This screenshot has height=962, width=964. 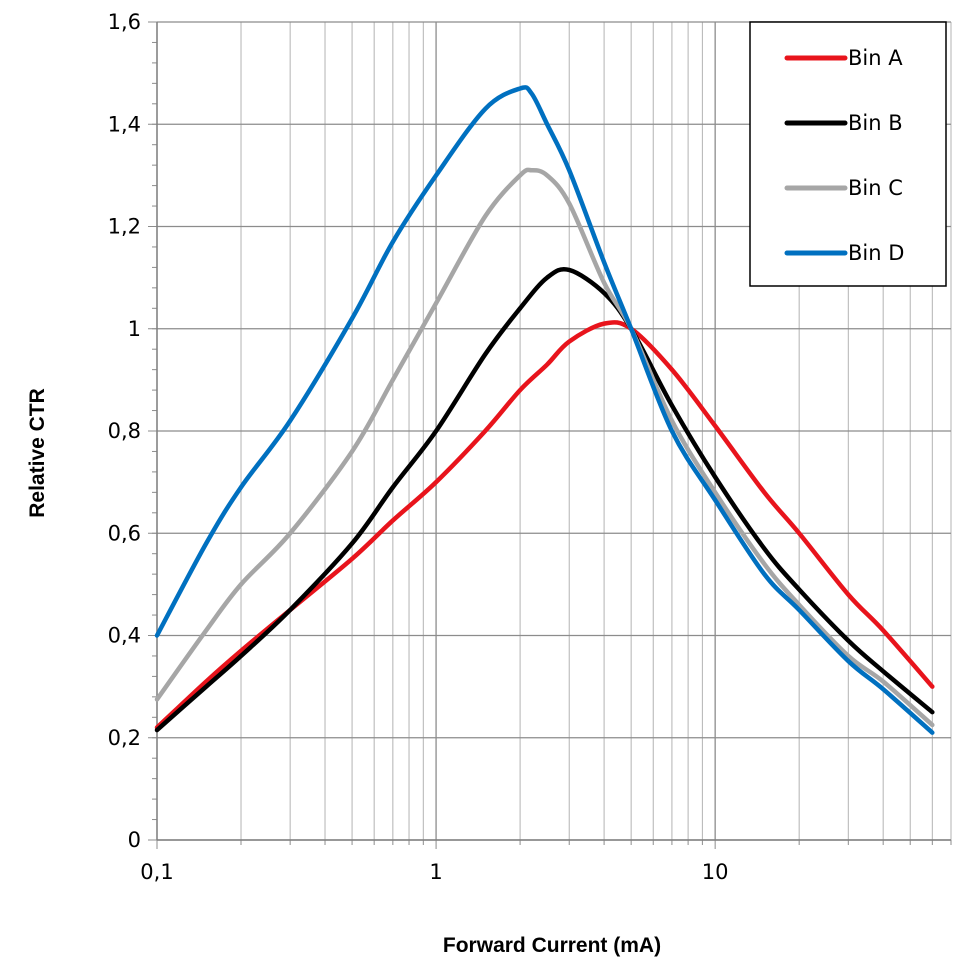 I want to click on y-tick-label: 0,8, so click(x=124, y=431).